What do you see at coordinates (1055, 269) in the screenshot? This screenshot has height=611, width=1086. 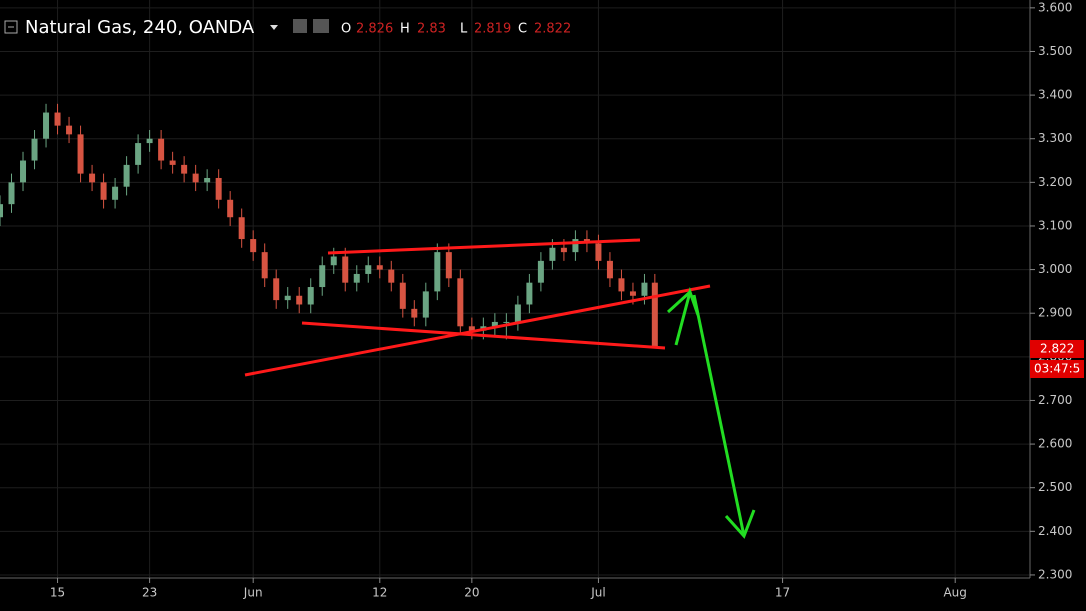 I see `y-tick-label: 3.000` at bounding box center [1055, 269].